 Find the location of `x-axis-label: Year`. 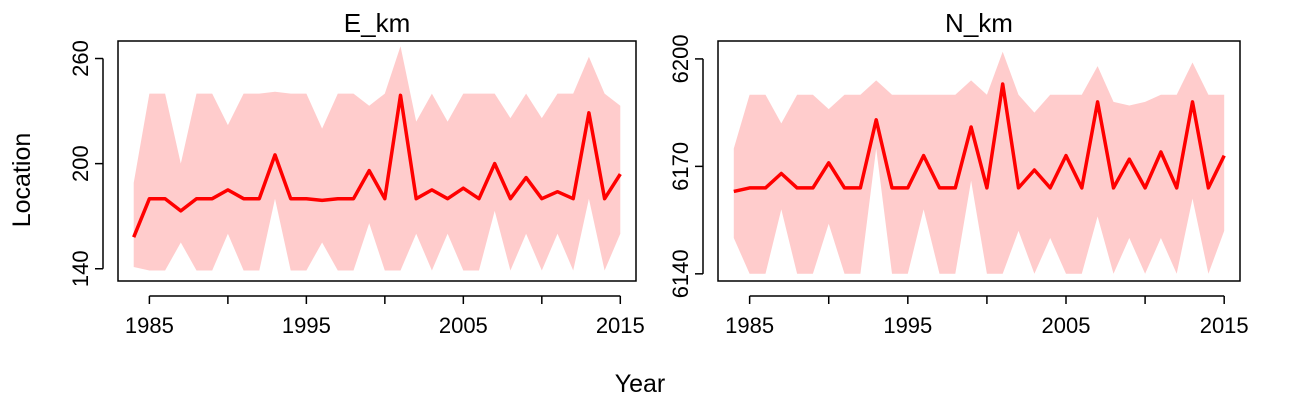

x-axis-label: Year is located at coordinates (640, 384).